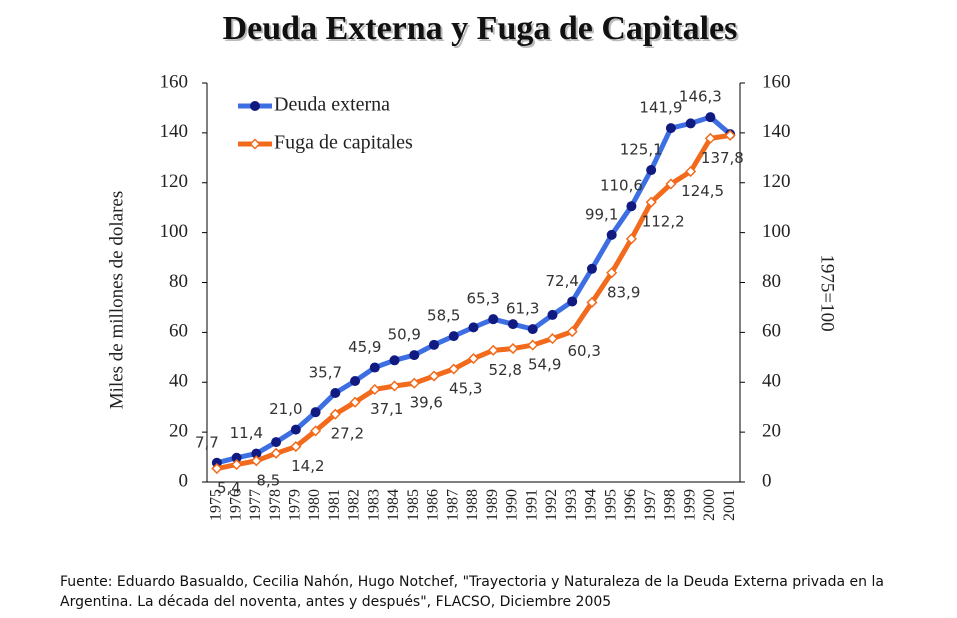 Image resolution: width=957 pixels, height=618 pixels. Describe the element at coordinates (709, 505) in the screenshot. I see `x-tick-label: 2000` at that location.